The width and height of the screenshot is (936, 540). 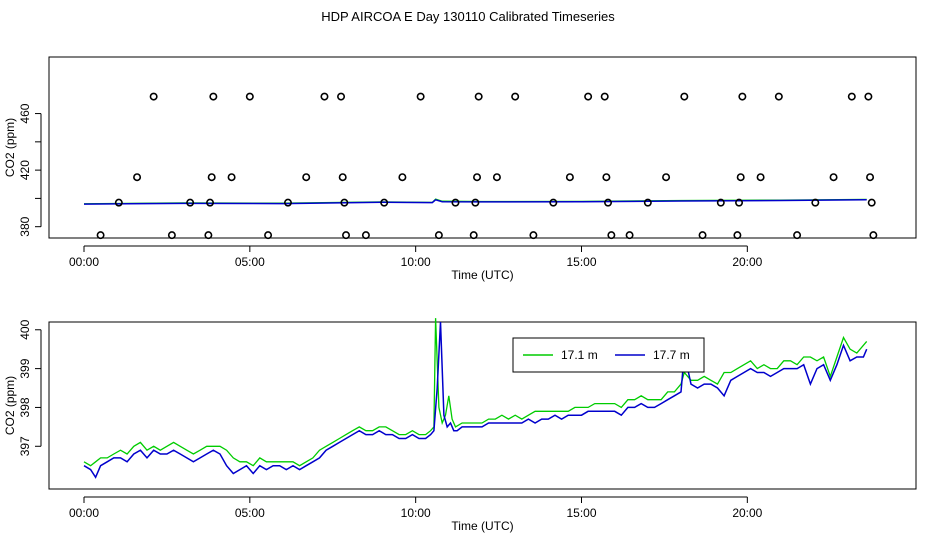 I want to click on legend: 17.1 m 17.7 m, so click(x=608, y=355).